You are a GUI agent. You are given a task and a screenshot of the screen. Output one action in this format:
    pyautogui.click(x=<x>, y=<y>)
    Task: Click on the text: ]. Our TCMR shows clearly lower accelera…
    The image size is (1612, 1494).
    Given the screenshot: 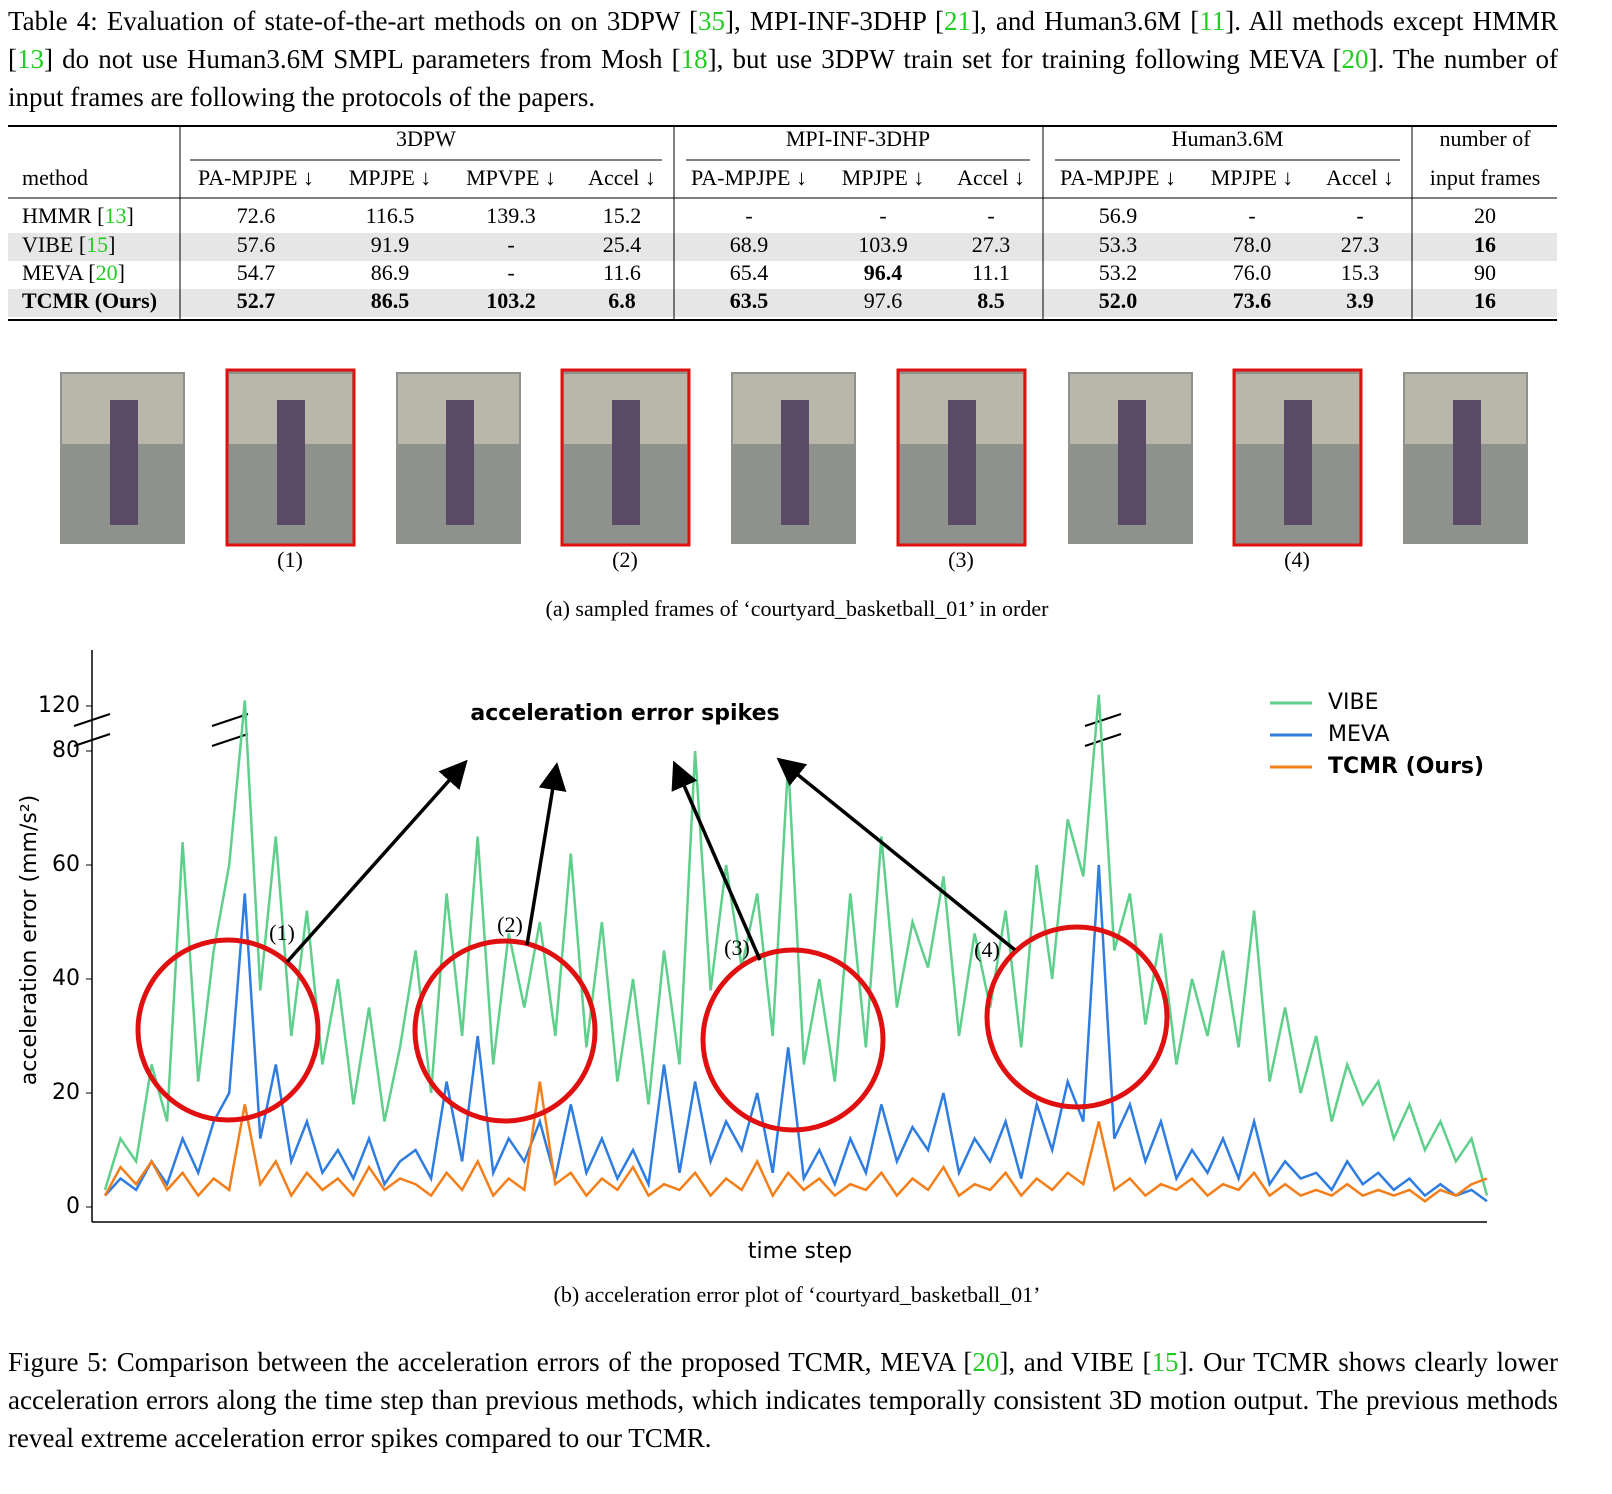 What is the action you would take?
    pyautogui.click(x=783, y=1400)
    